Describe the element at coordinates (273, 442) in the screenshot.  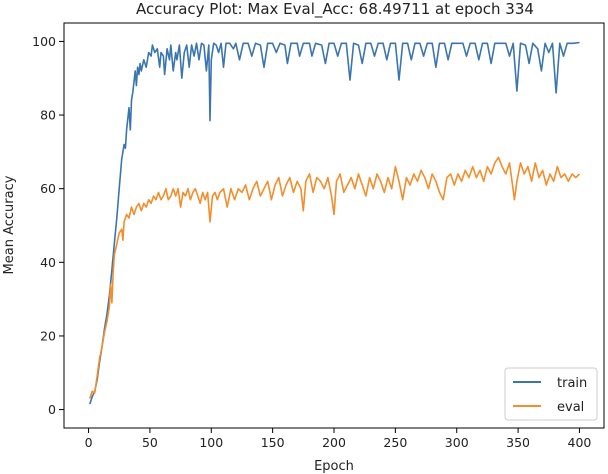
I see `x-tick-label: 150` at that location.